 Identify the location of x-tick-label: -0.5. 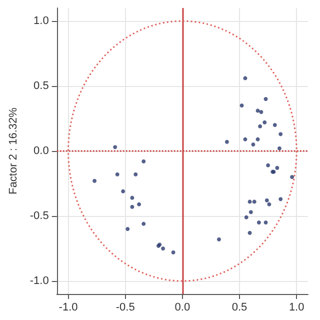
(125, 308).